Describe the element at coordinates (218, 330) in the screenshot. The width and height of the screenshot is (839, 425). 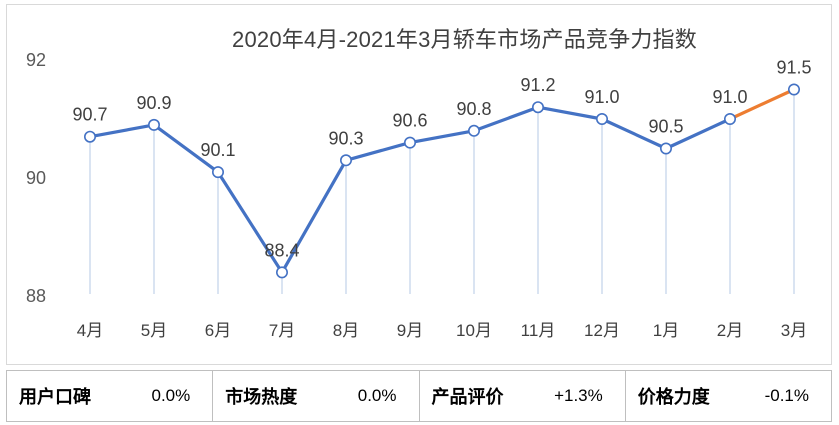
I see `x-tick-label: 6月` at that location.